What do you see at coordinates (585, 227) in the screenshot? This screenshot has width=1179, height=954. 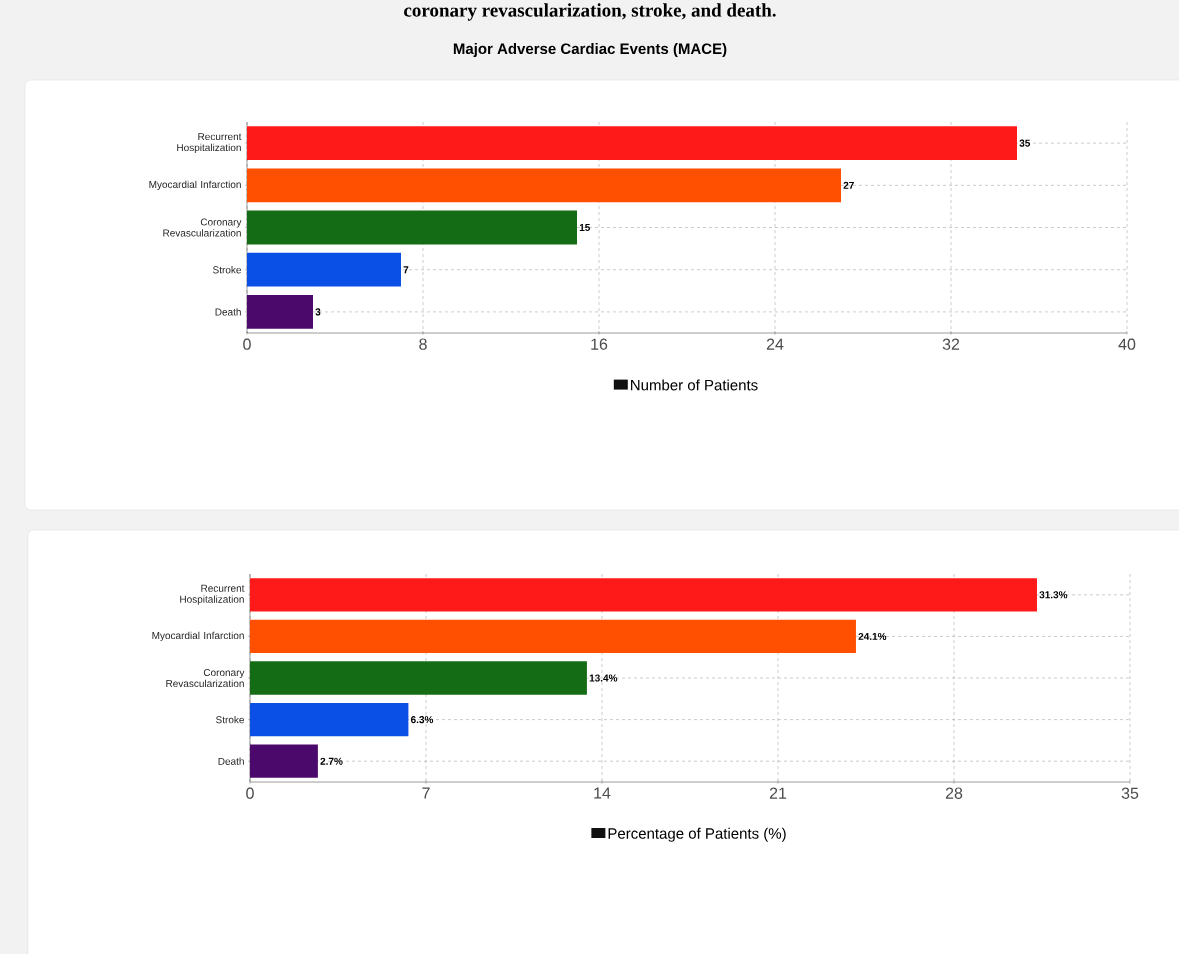 I see `data-label: 15` at bounding box center [585, 227].